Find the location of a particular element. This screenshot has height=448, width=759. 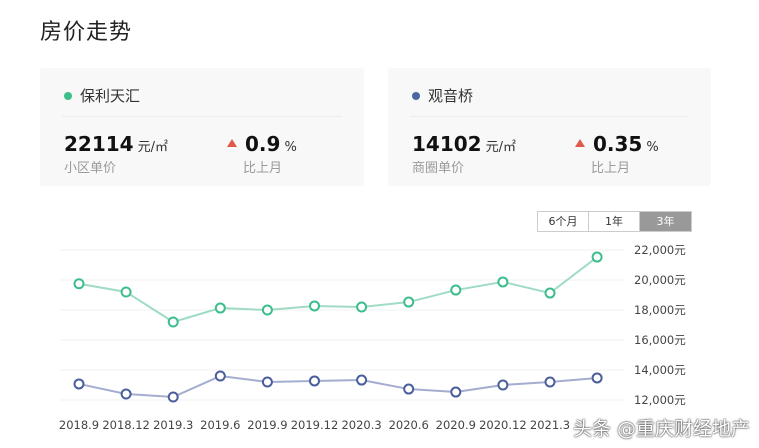

page-title: 房价走势 is located at coordinates (86, 32).